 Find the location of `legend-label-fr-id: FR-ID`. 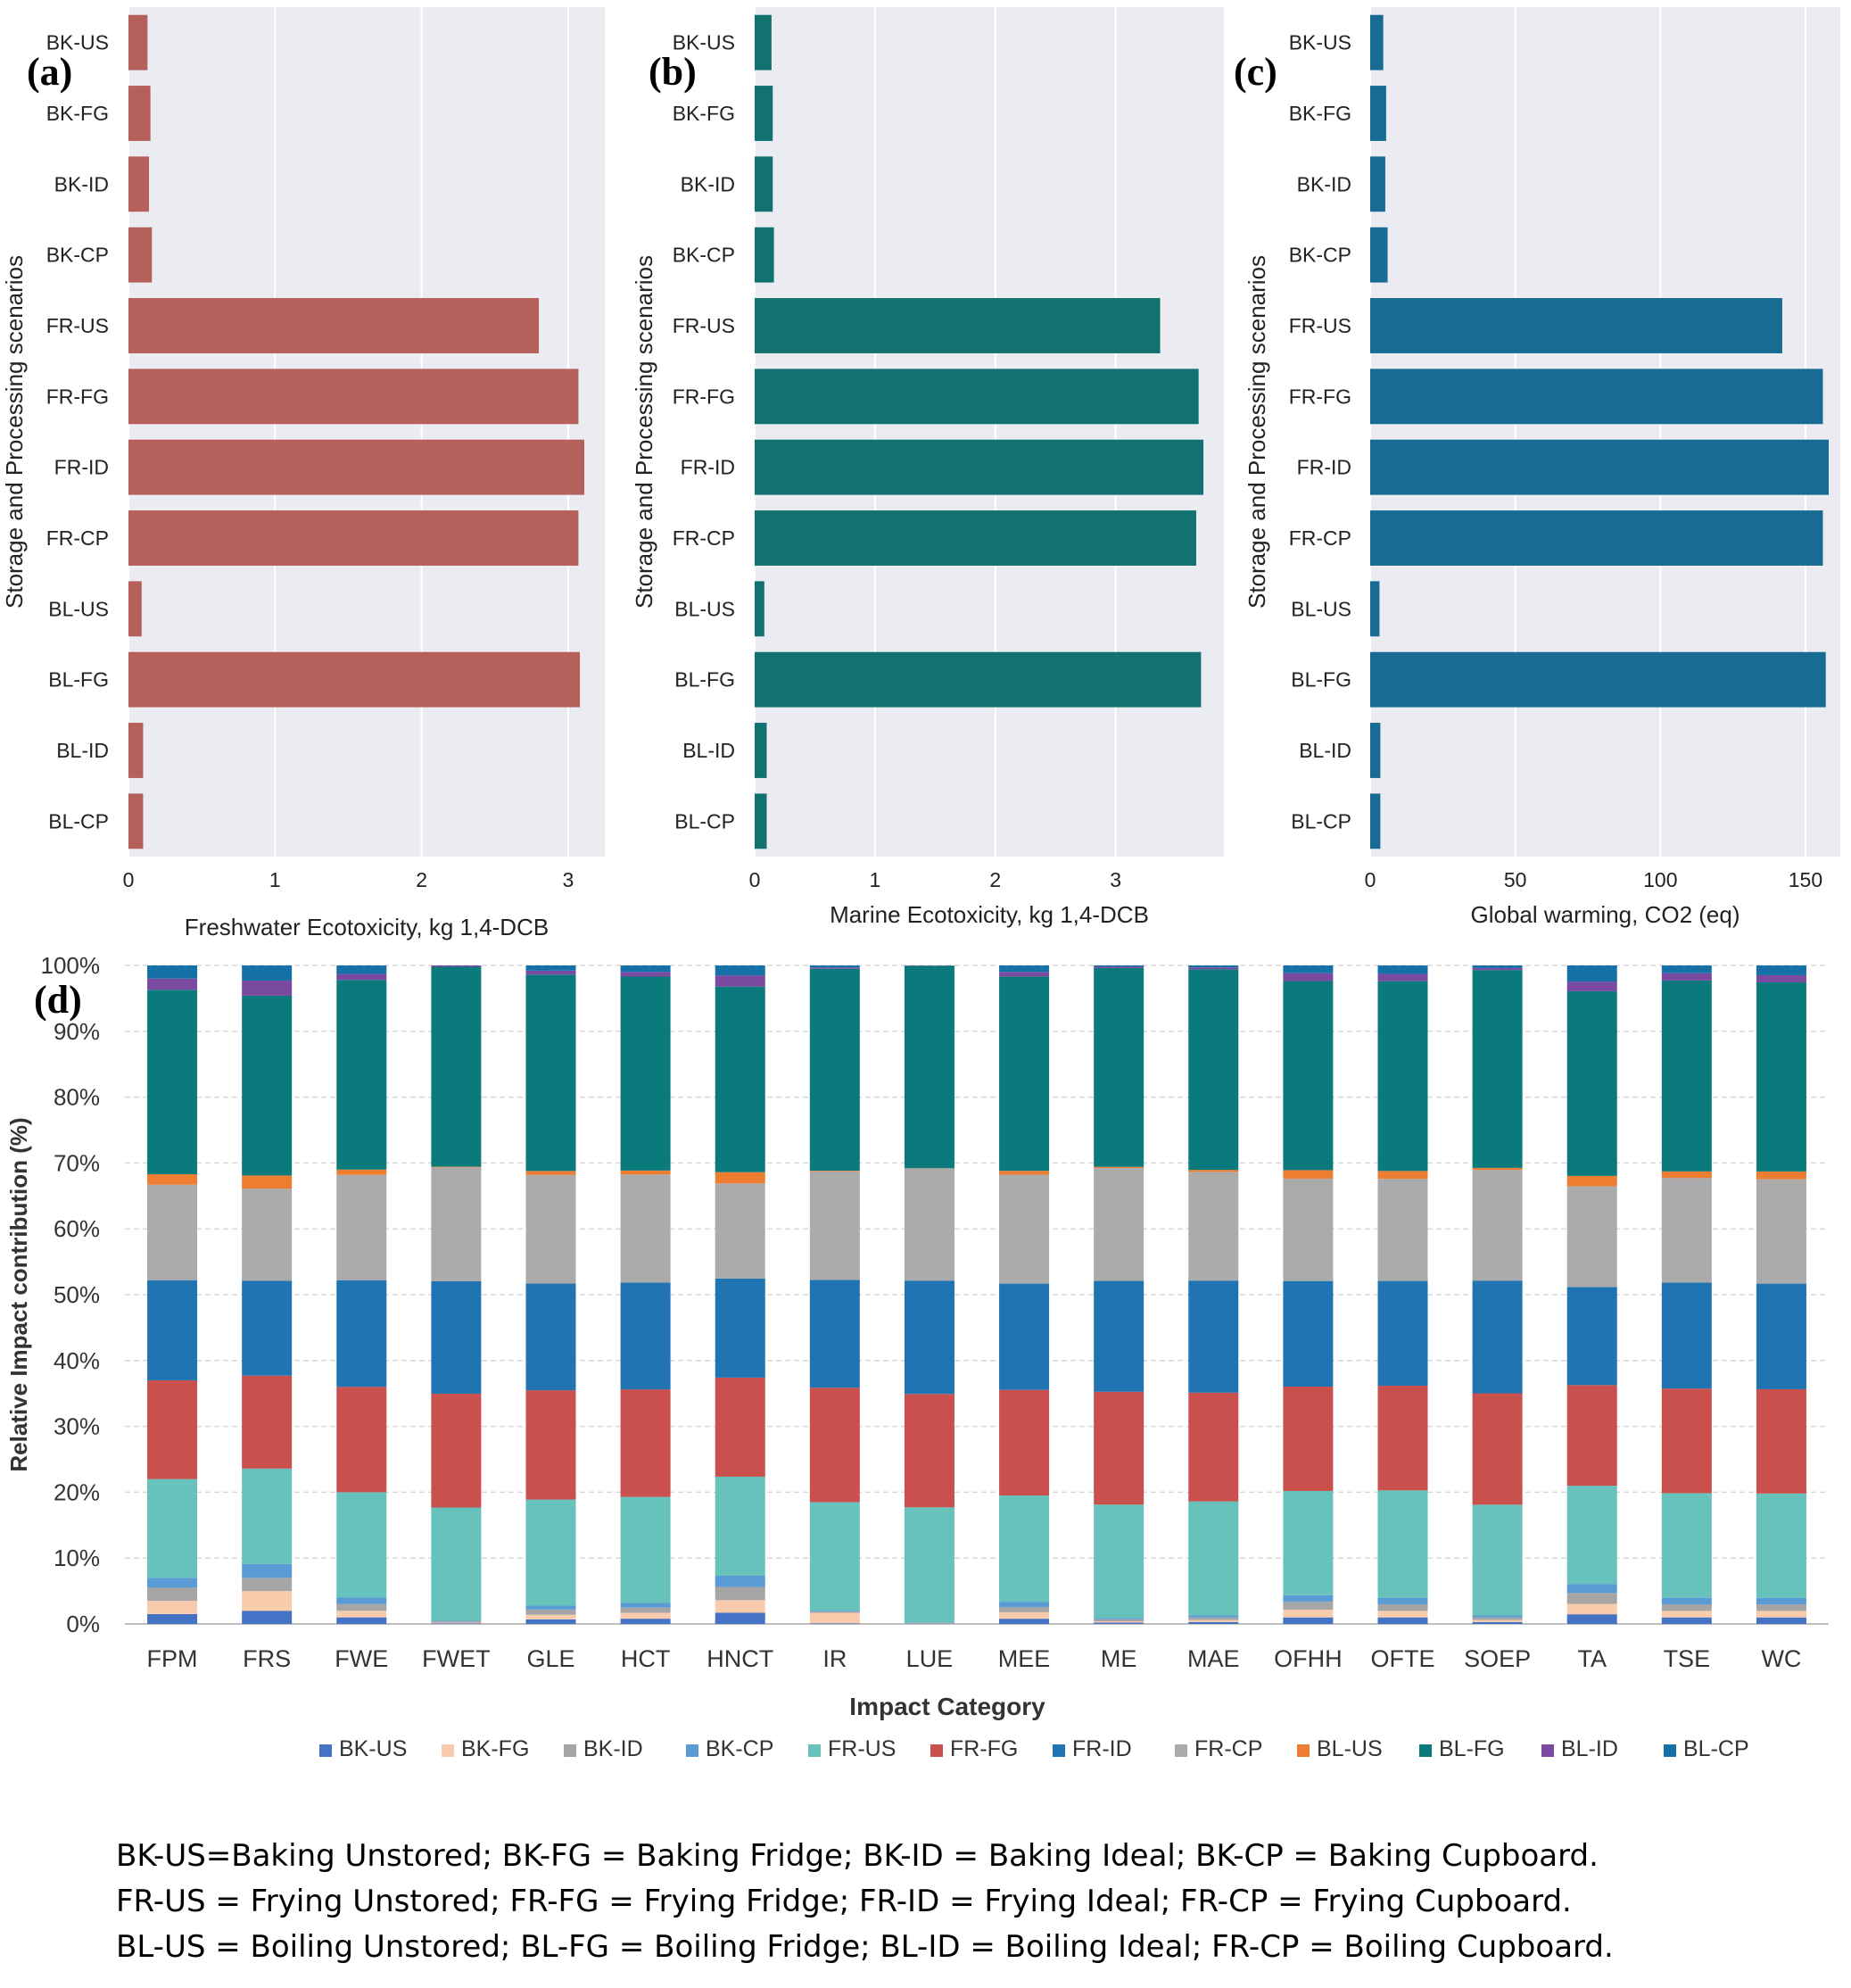

legend-label-fr-id: FR-ID is located at coordinates (1102, 1748).